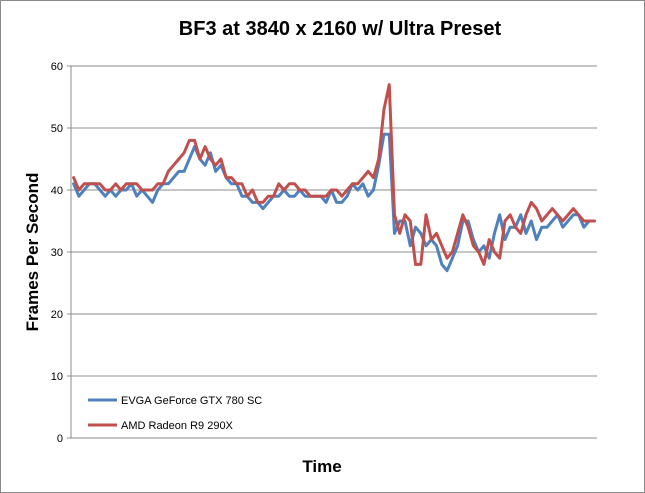  What do you see at coordinates (191, 401) in the screenshot?
I see `legend-label: EVGA GeForce GTX 780 SC` at bounding box center [191, 401].